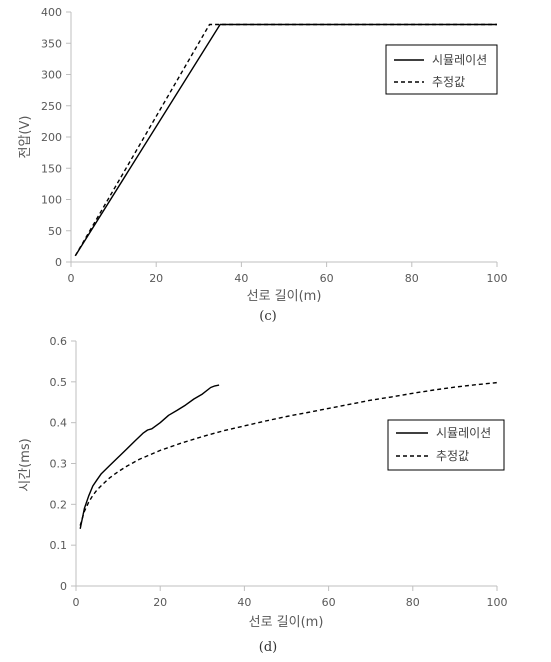 The height and width of the screenshot is (662, 551). I want to click on y-tick-label: 50, so click(55, 231).